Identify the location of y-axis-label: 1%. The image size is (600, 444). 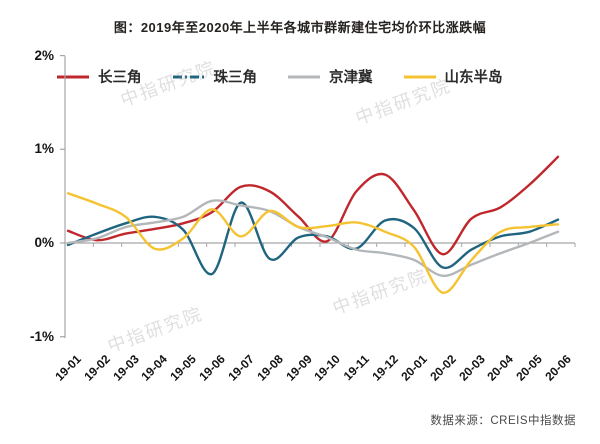
(44, 149).